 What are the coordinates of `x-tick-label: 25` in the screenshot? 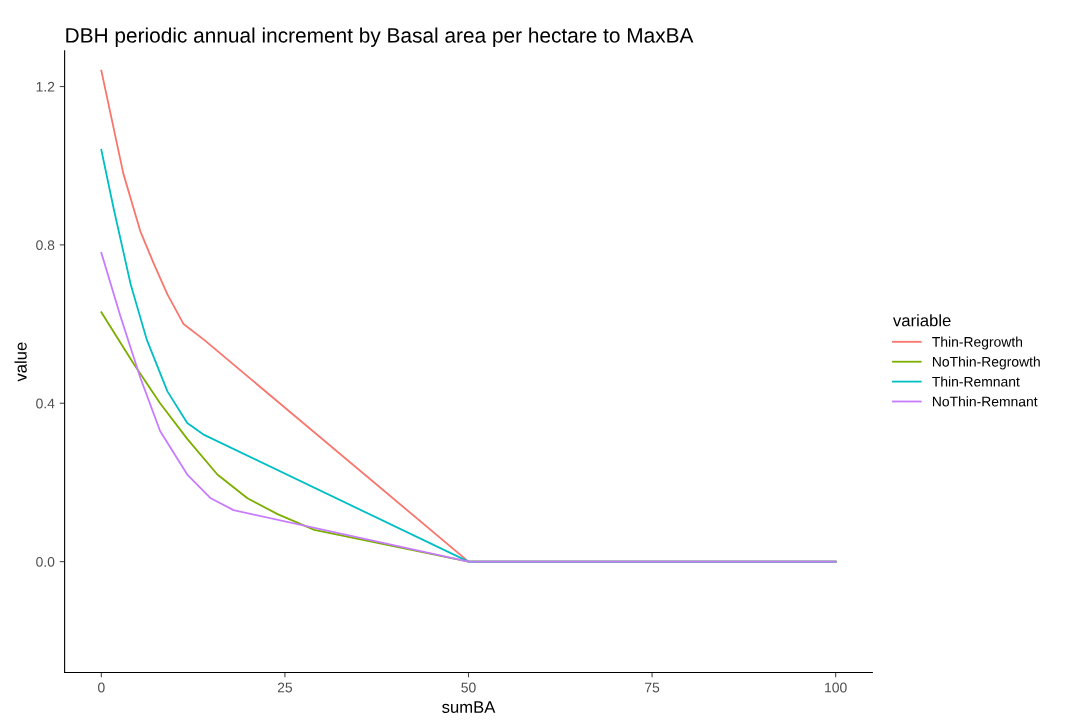 It's located at (285, 687).